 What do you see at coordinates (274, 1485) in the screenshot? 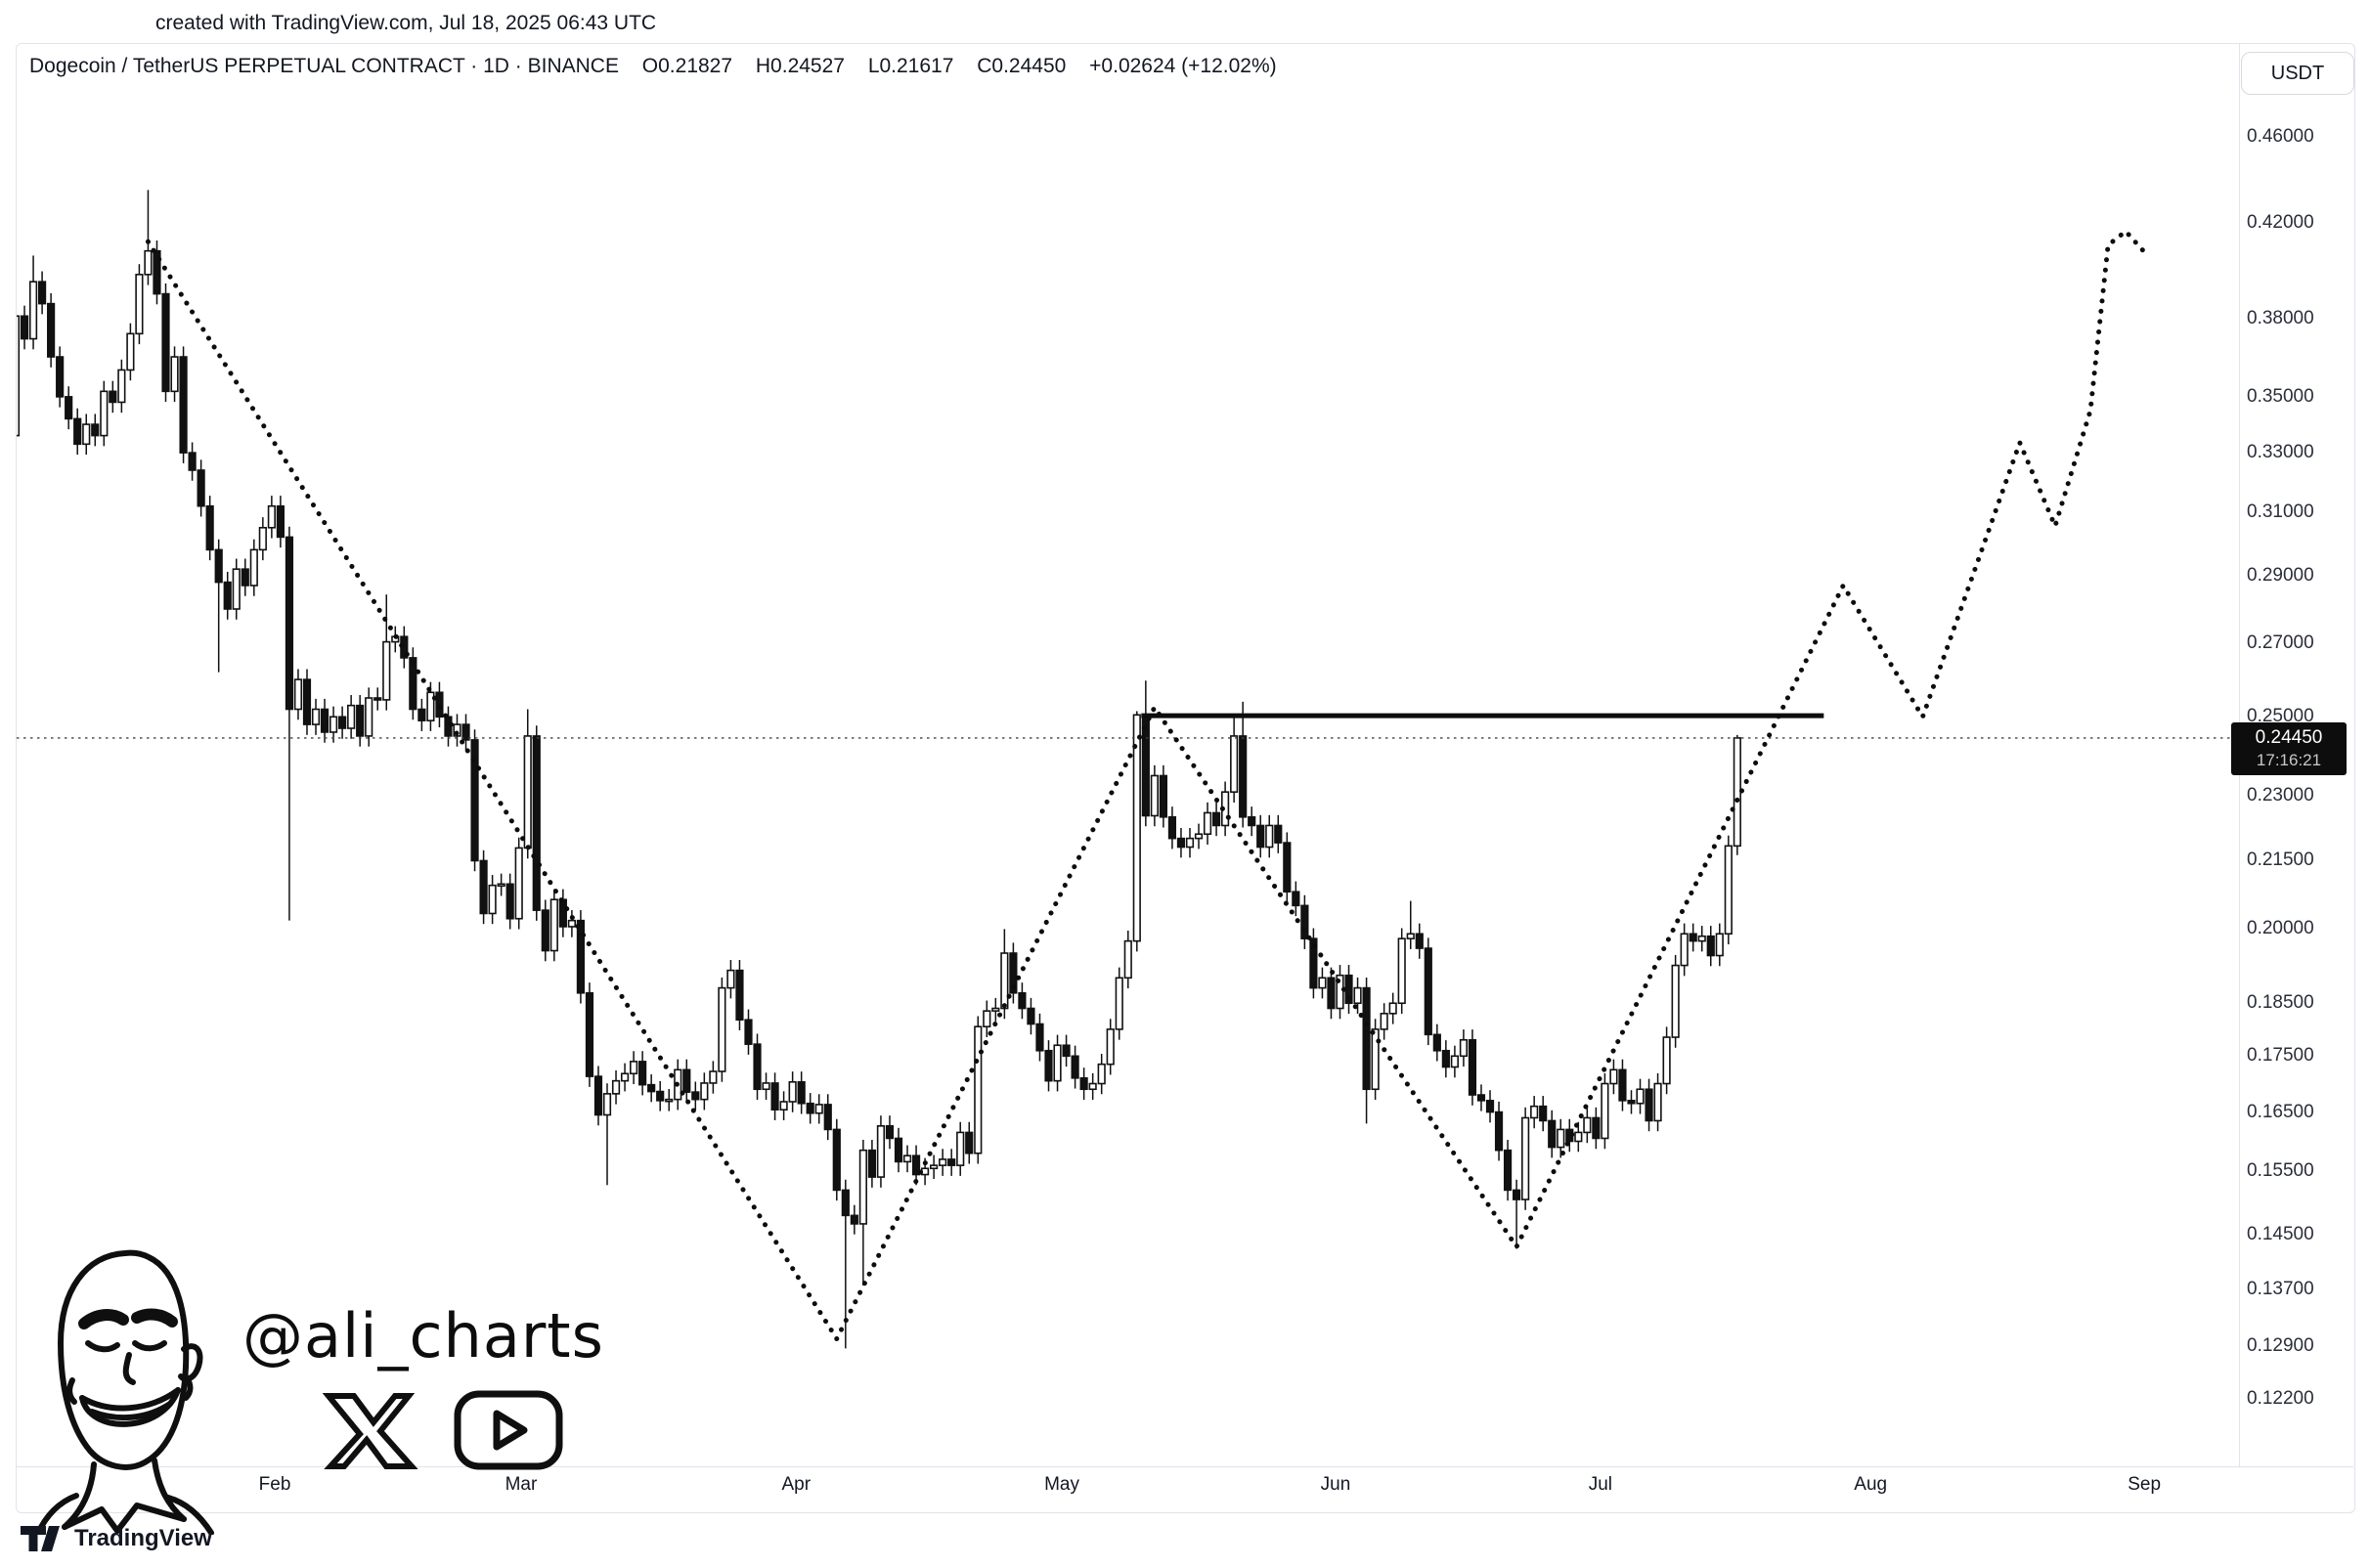
I see `month-label-feb: Feb` at bounding box center [274, 1485].